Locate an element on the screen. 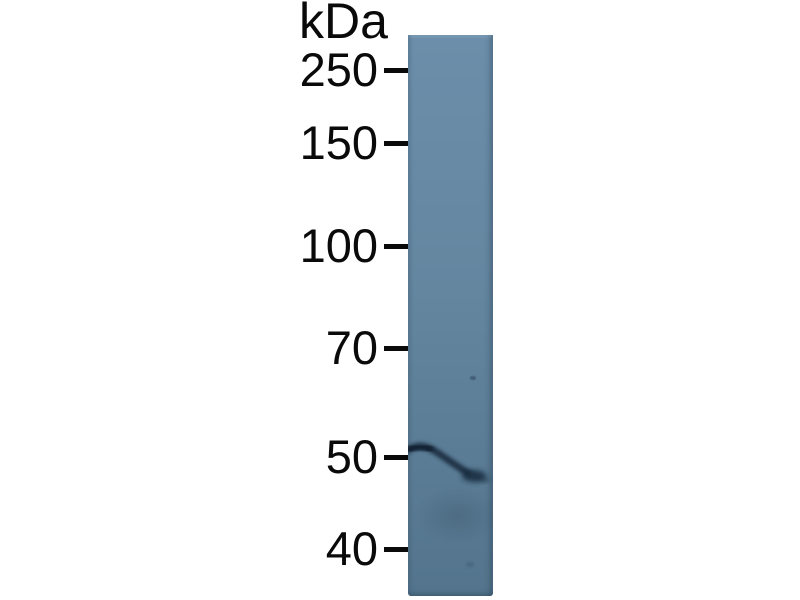 This screenshot has width=800, height=600. marker-weight-label: 70 is located at coordinates (351, 347).